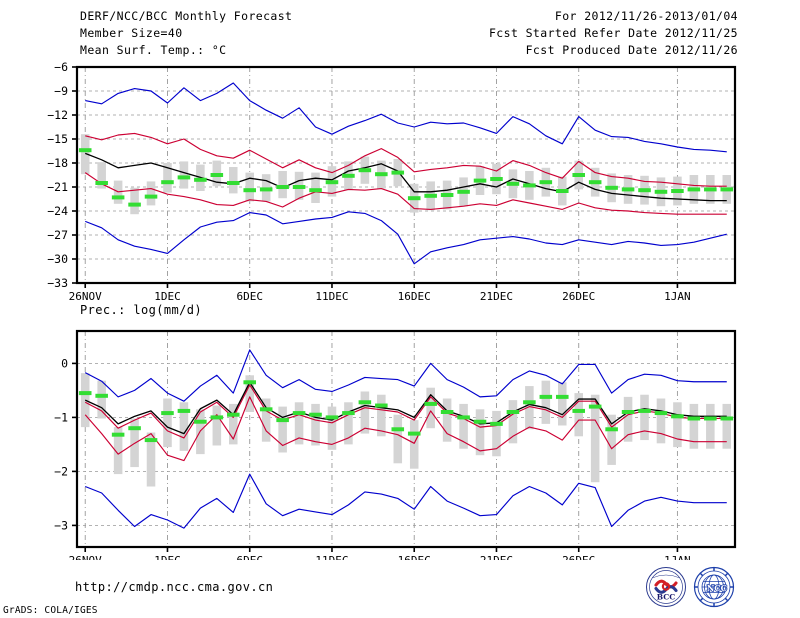  What do you see at coordinates (57, 211) in the screenshot?
I see `y-tick-label: −24` at bounding box center [57, 211].